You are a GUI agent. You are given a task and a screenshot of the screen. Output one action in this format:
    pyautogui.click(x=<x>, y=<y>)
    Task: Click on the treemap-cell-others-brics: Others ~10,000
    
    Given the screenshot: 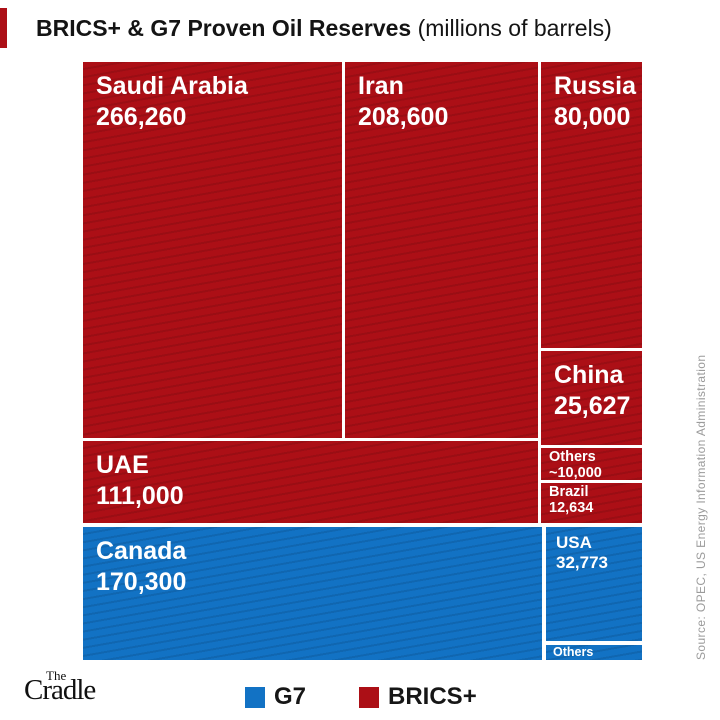 What is the action you would take?
    pyautogui.click(x=591, y=464)
    